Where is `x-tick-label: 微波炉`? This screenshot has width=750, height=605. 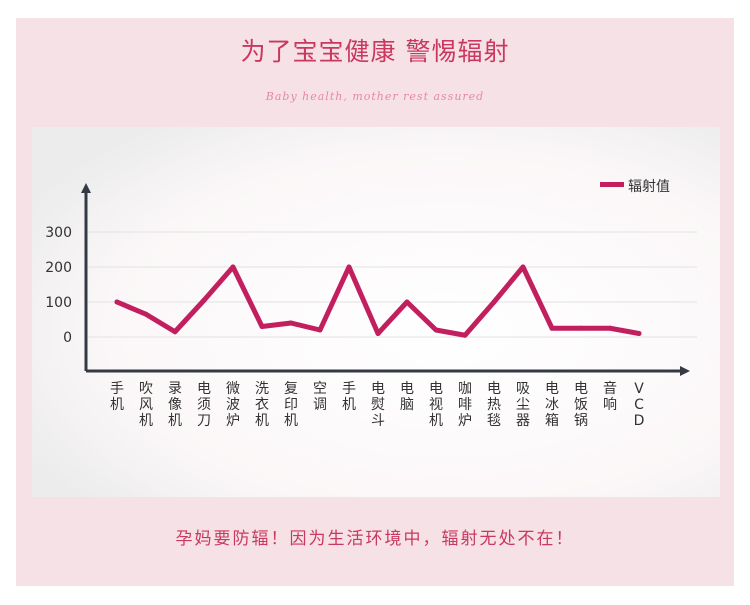 x-tick-label: 微波炉 is located at coordinates (233, 405).